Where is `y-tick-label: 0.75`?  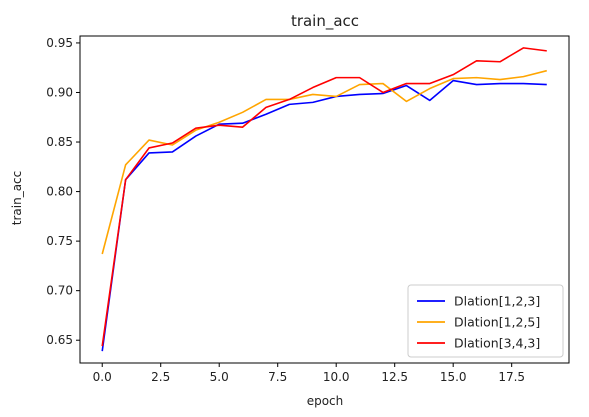 y-tick-label: 0.75 is located at coordinates (59, 241).